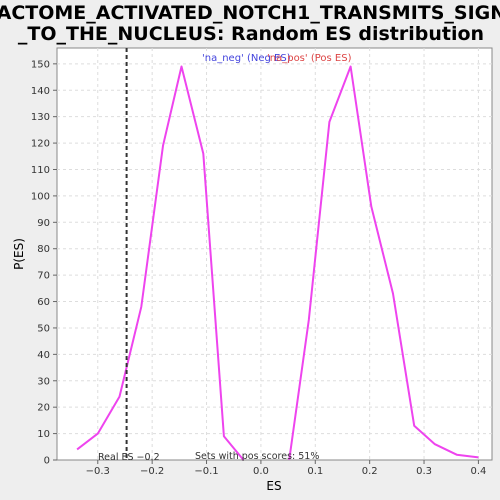 The height and width of the screenshot is (500, 500). Describe the element at coordinates (43, 355) in the screenshot. I see `y-tick-label: 40` at that location.